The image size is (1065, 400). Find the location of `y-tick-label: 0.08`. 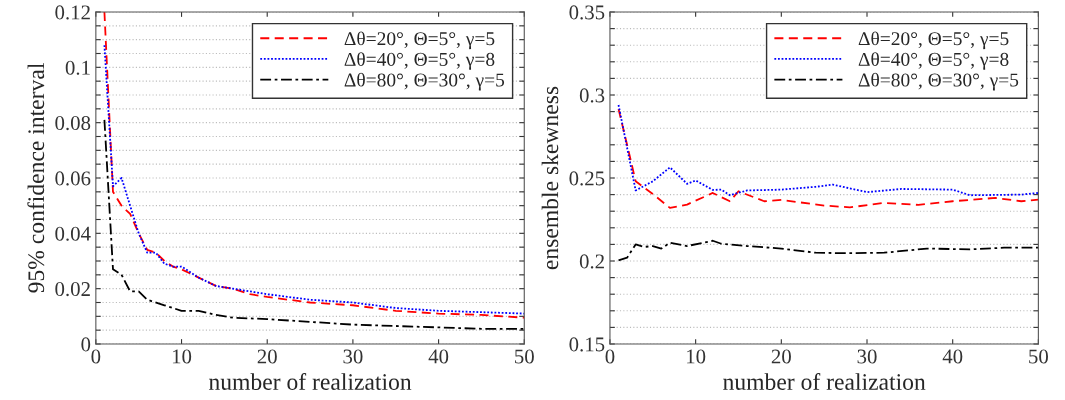

y-tick-label: 0.08 is located at coordinates (73, 123).